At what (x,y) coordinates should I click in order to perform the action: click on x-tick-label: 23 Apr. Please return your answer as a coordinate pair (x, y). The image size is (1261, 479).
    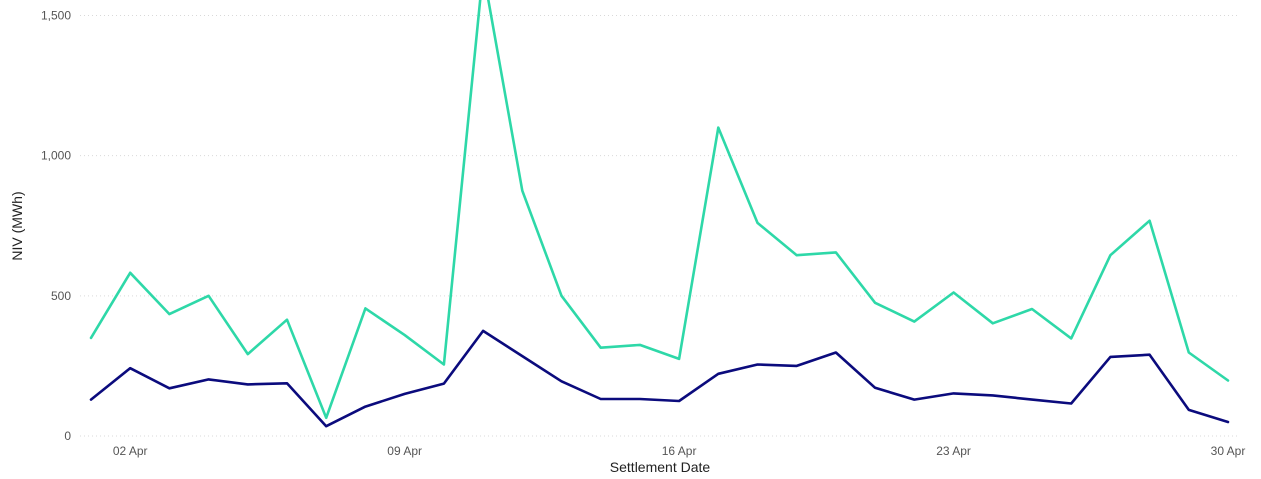
    Looking at the image, I should click on (953, 451).